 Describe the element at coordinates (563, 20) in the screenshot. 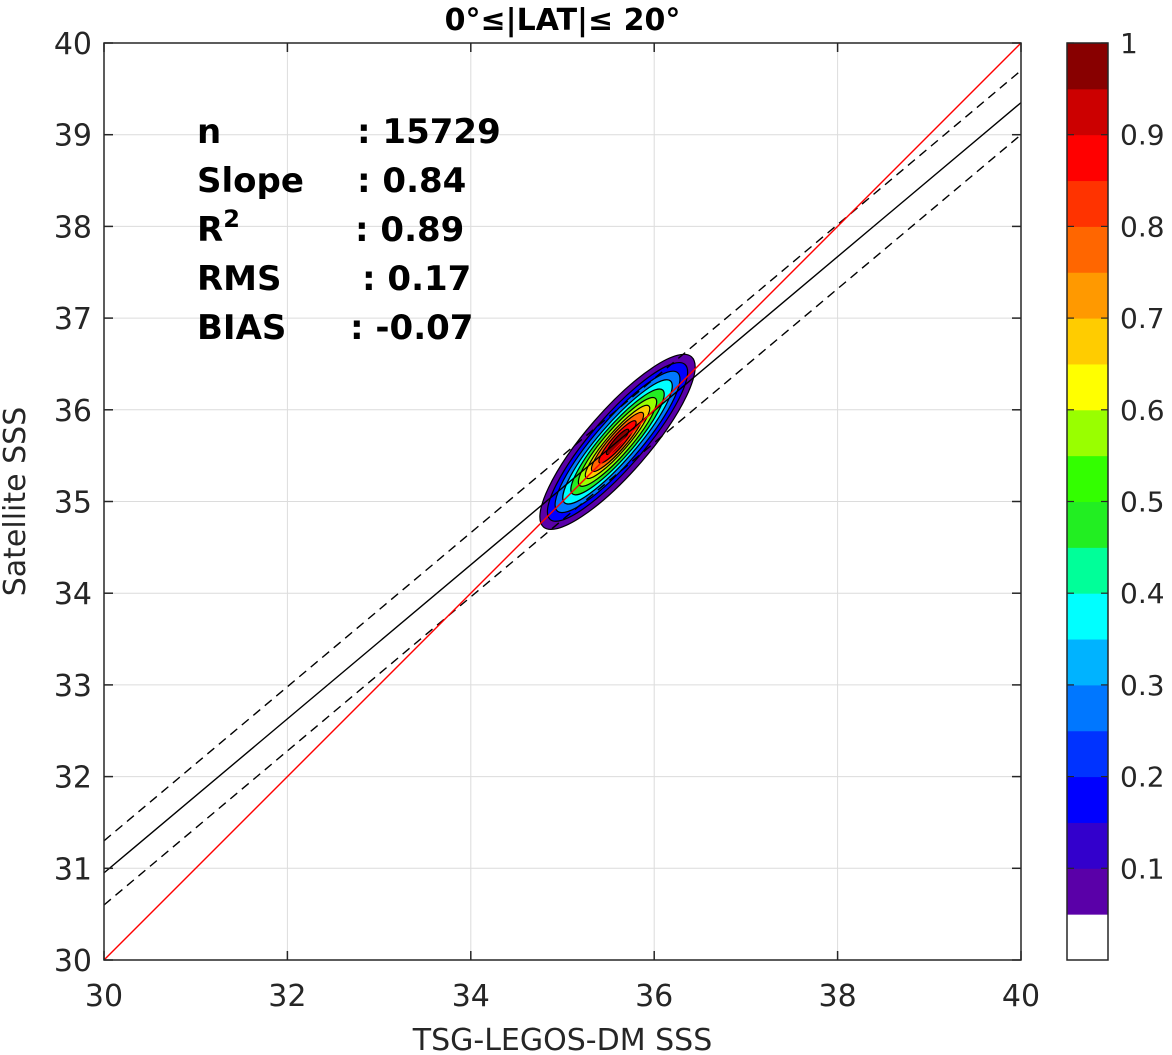

I see `plot-title: 0°≤|LAT|≤ 20°` at that location.